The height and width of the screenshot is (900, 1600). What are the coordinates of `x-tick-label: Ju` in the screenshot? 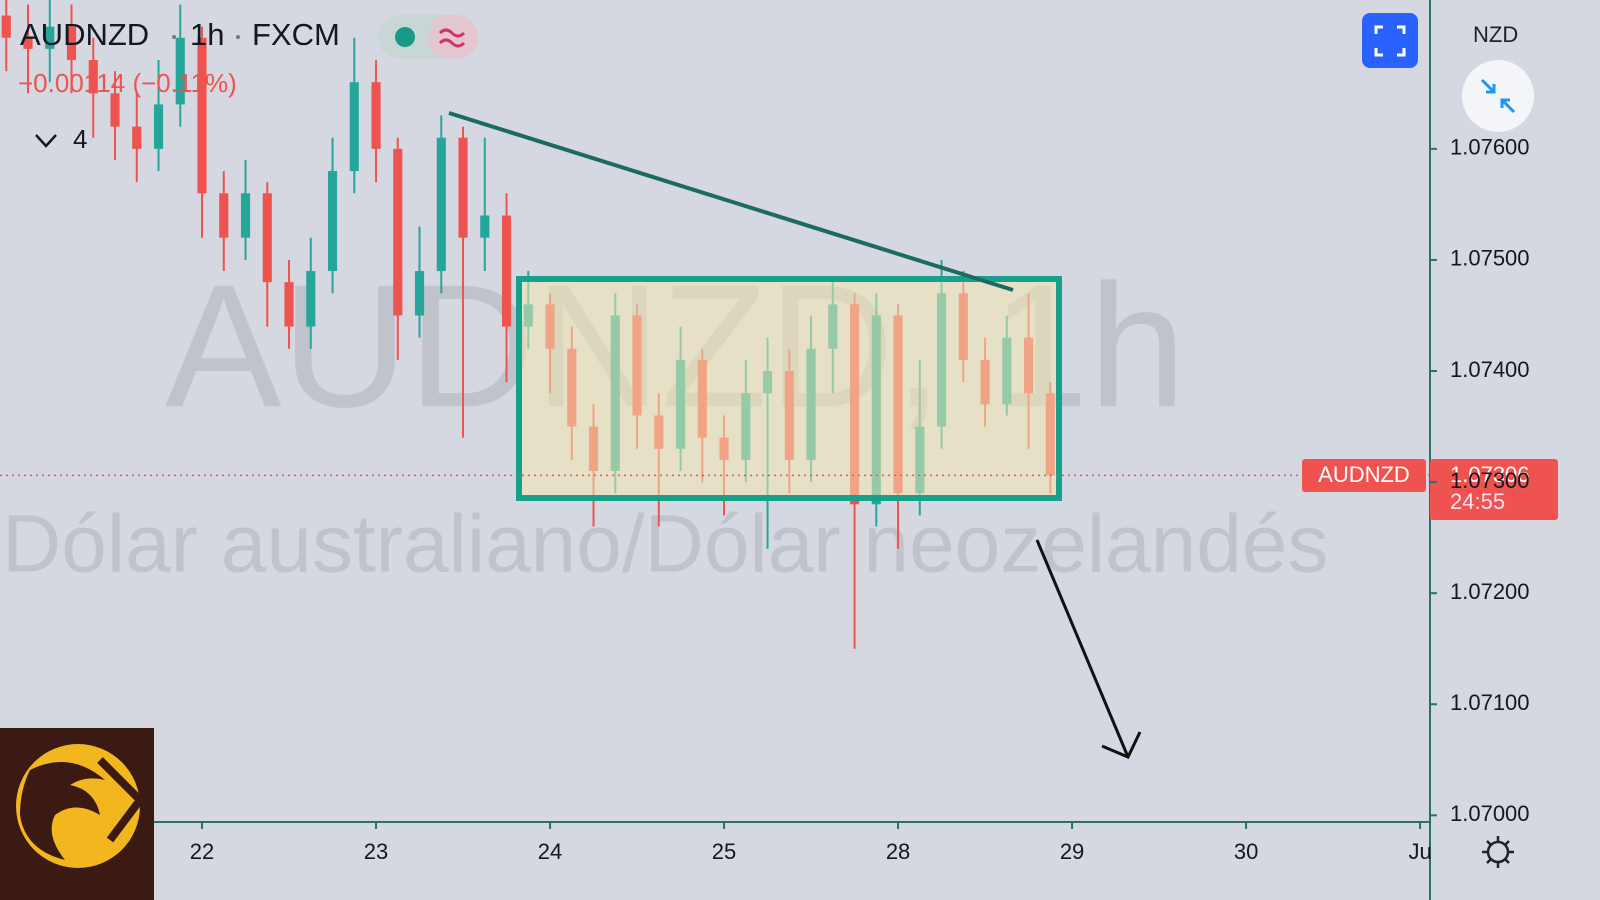 It's located at (1419, 851).